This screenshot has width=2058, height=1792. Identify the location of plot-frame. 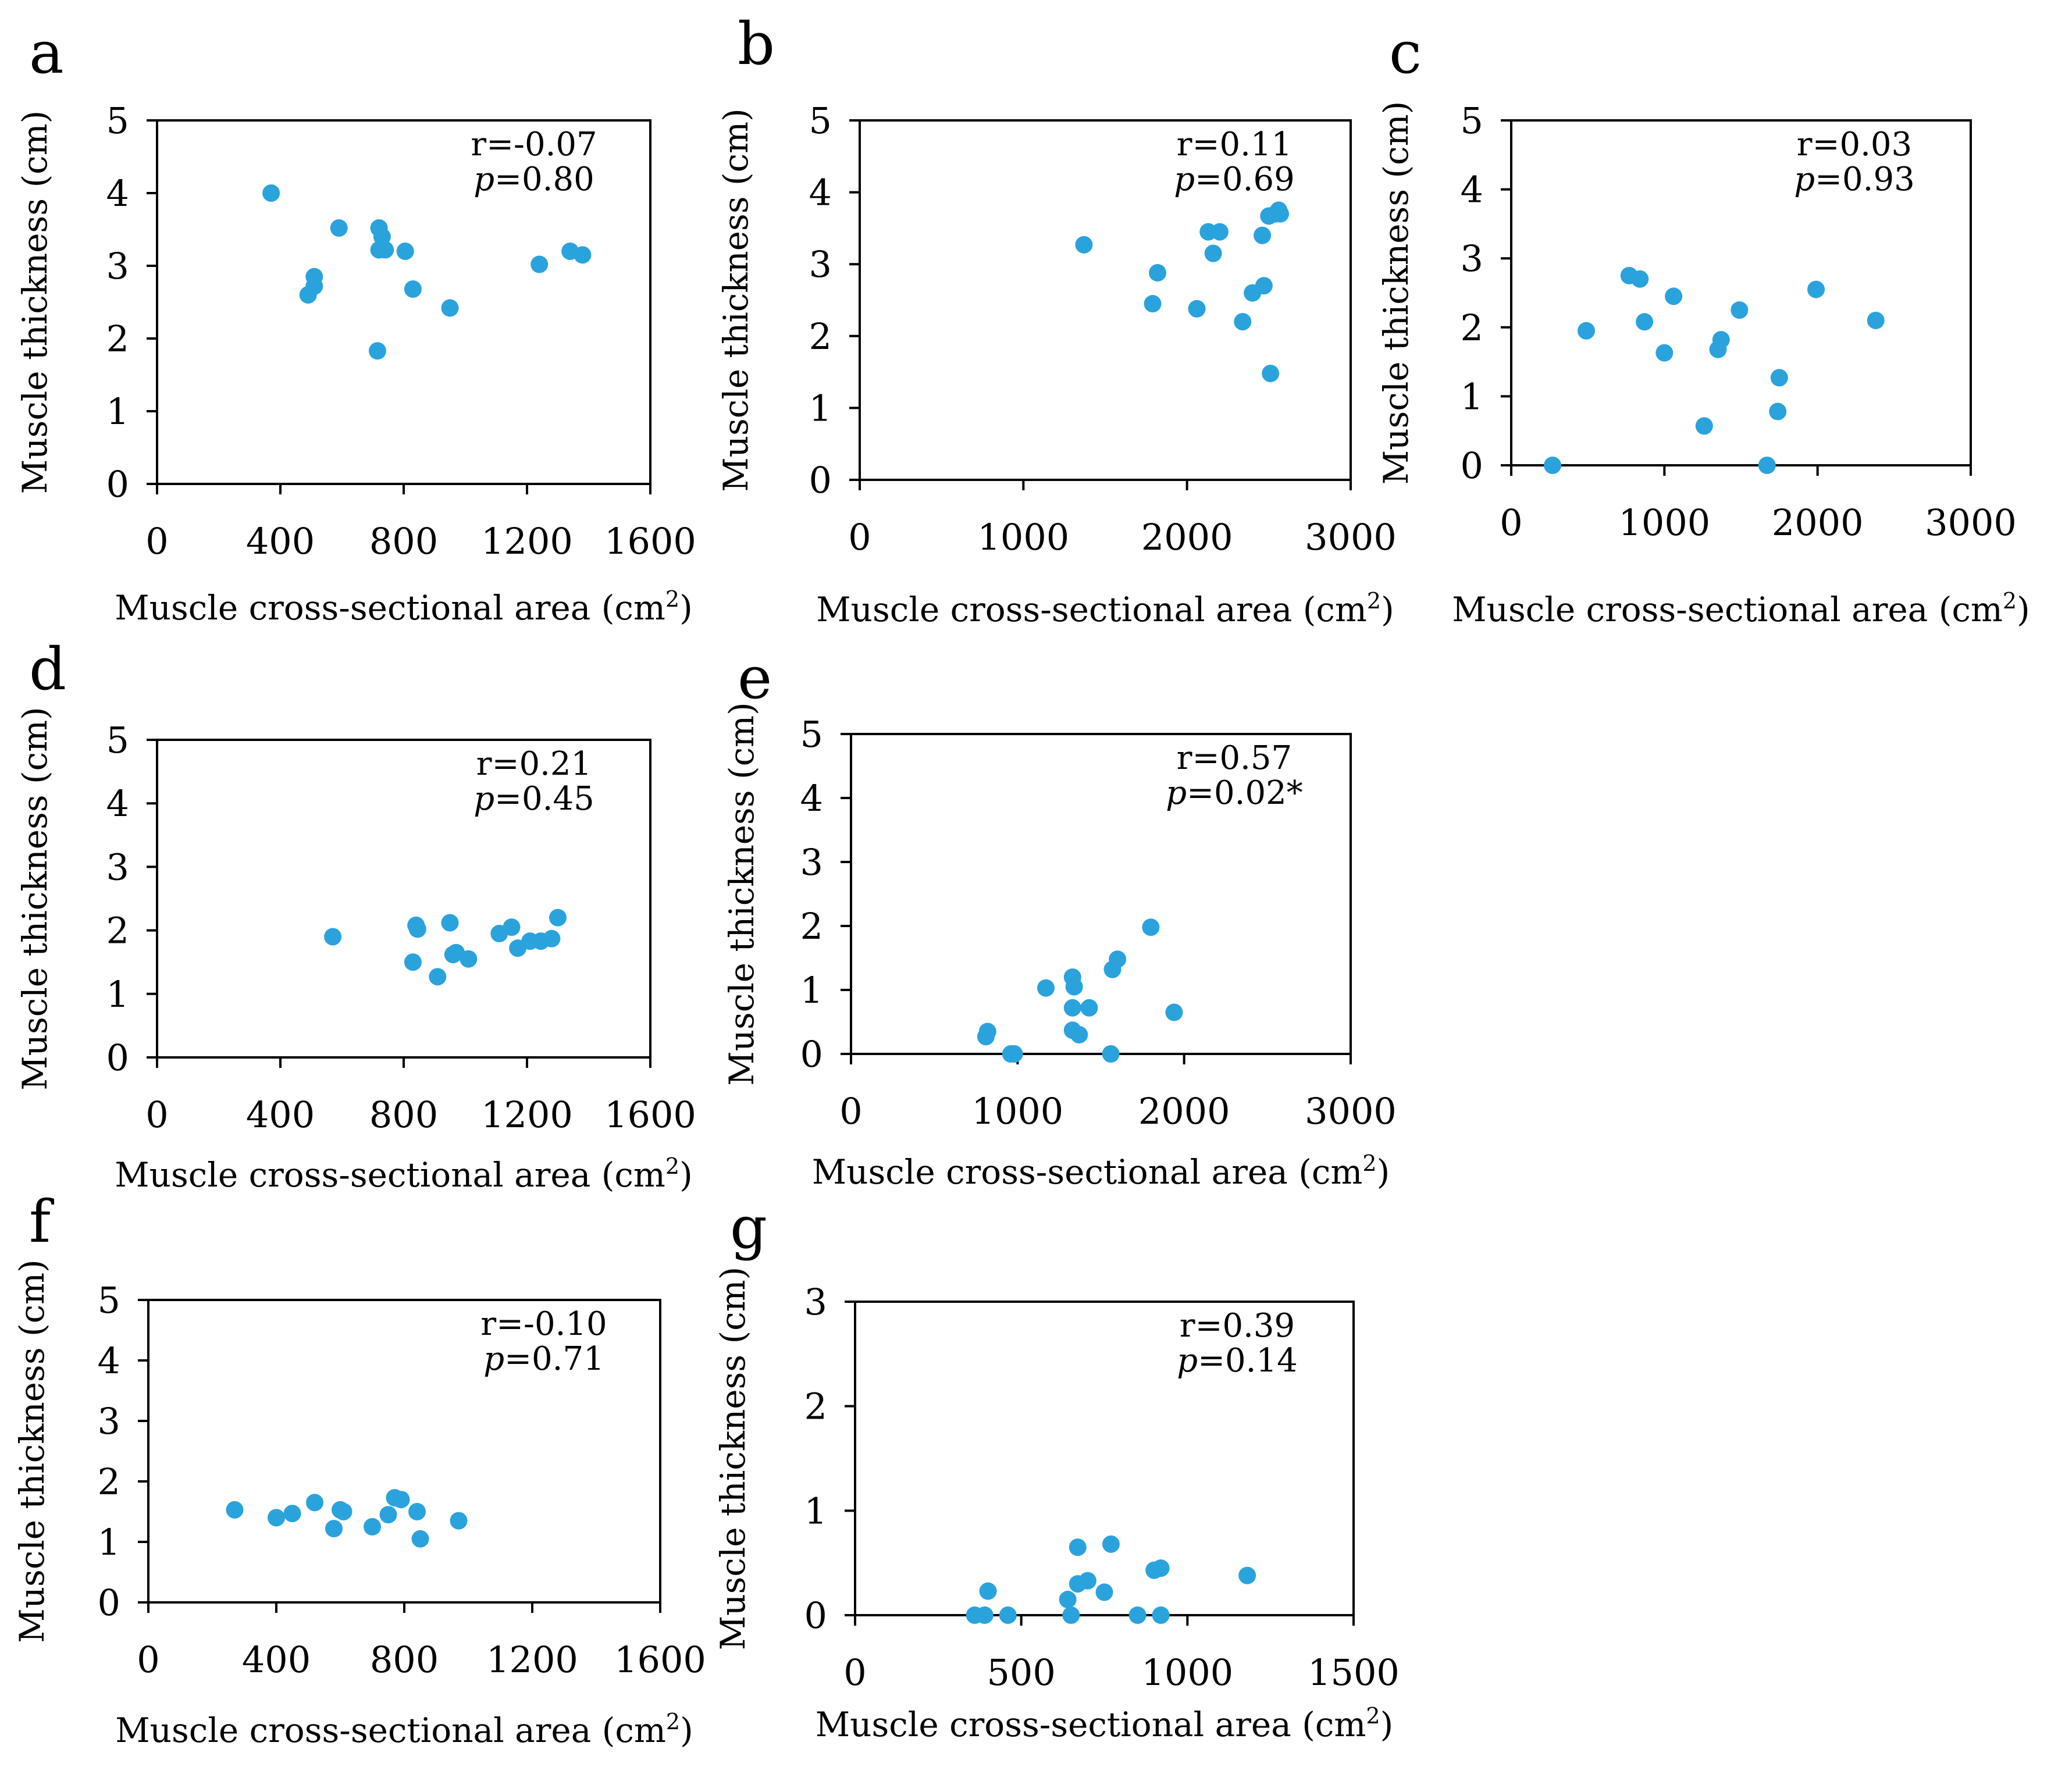
(1101, 894).